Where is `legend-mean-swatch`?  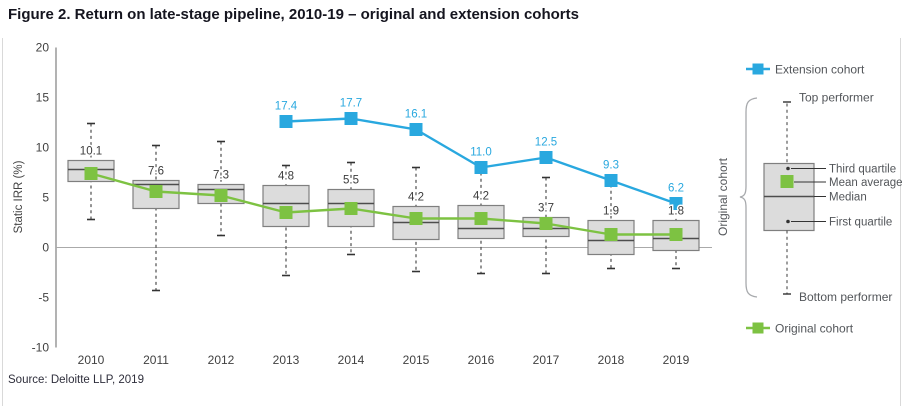
legend-mean-swatch is located at coordinates (787, 181).